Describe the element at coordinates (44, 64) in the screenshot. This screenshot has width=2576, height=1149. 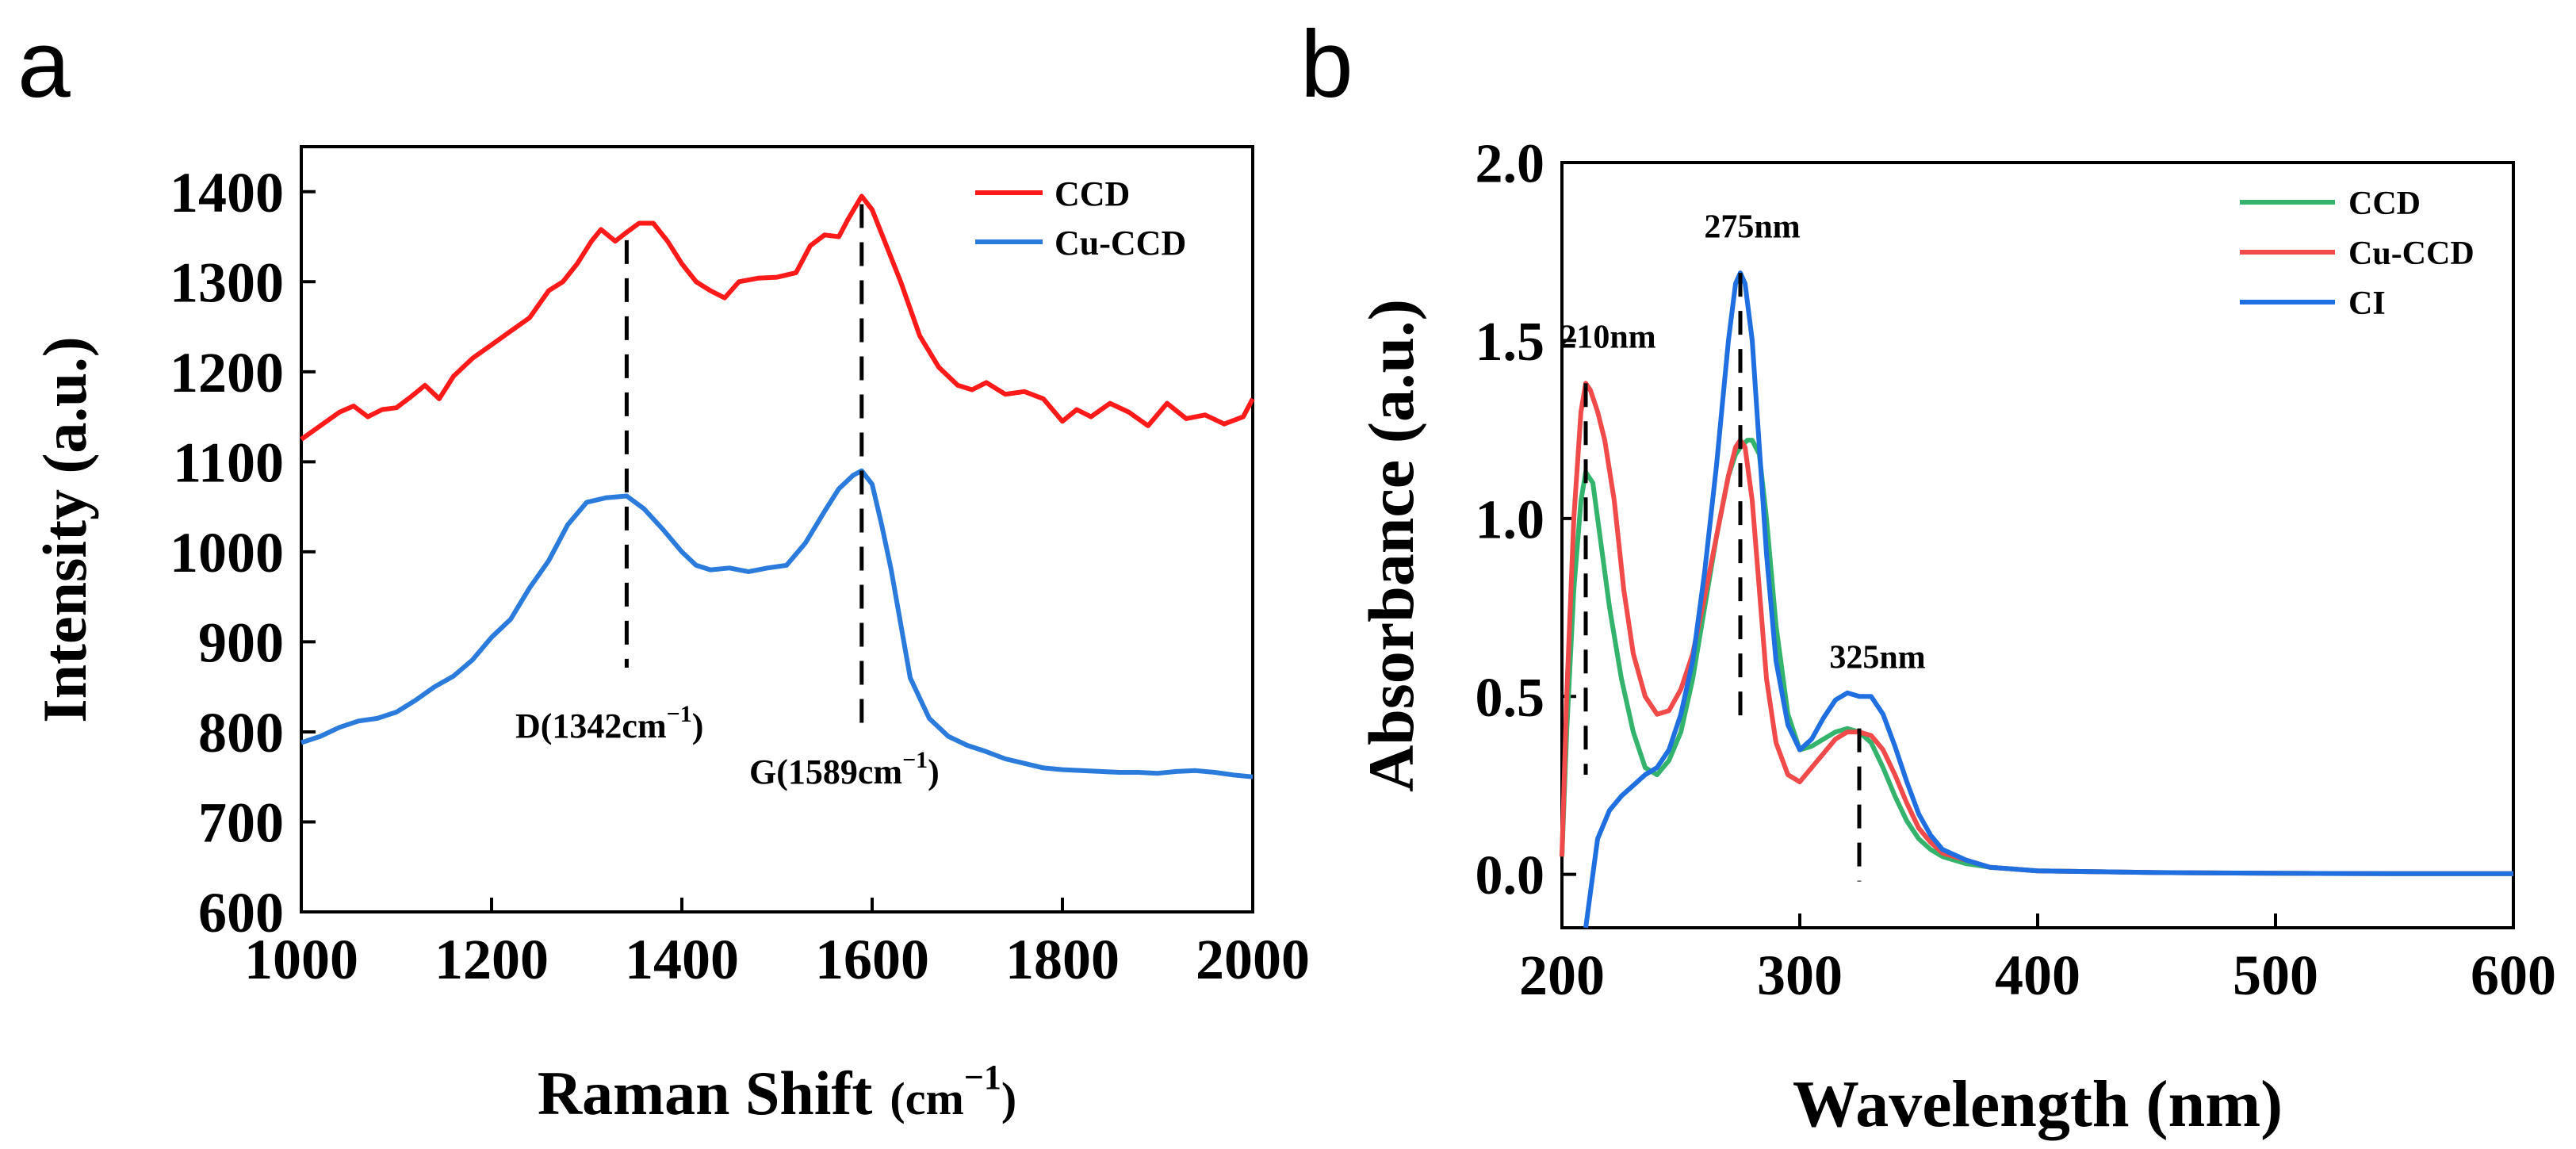
I see `panel-label-a: a` at that location.